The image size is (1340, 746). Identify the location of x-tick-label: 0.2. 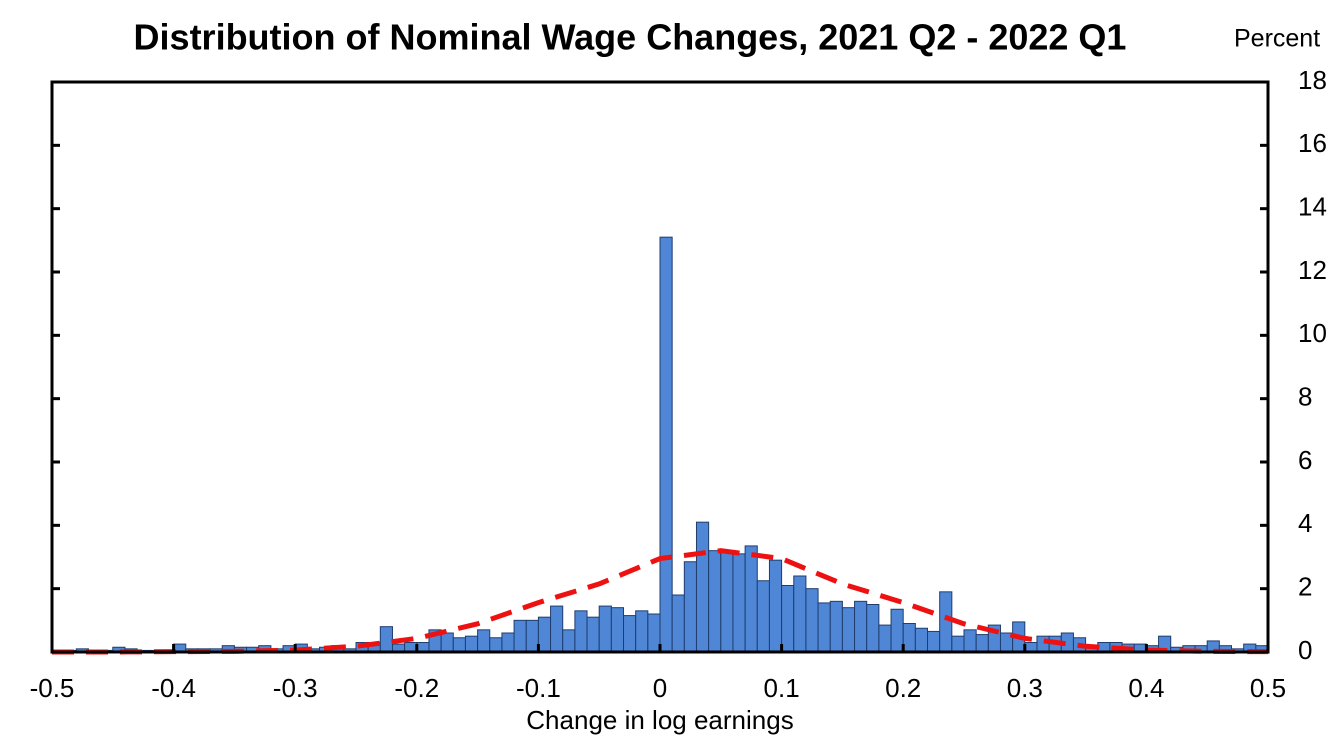
(903, 688).